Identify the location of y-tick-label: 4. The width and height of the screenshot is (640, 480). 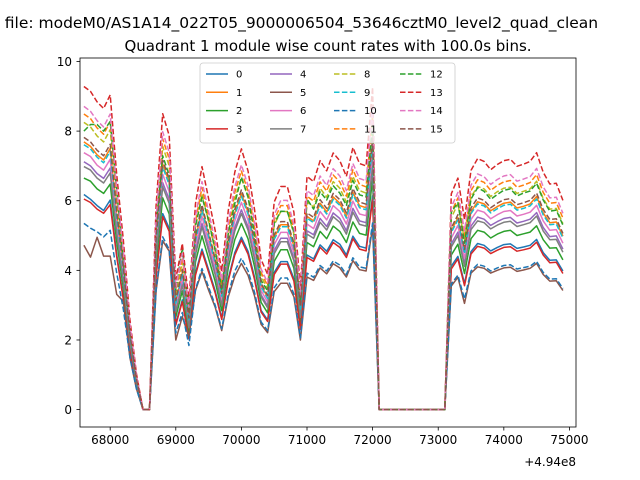
(68, 271).